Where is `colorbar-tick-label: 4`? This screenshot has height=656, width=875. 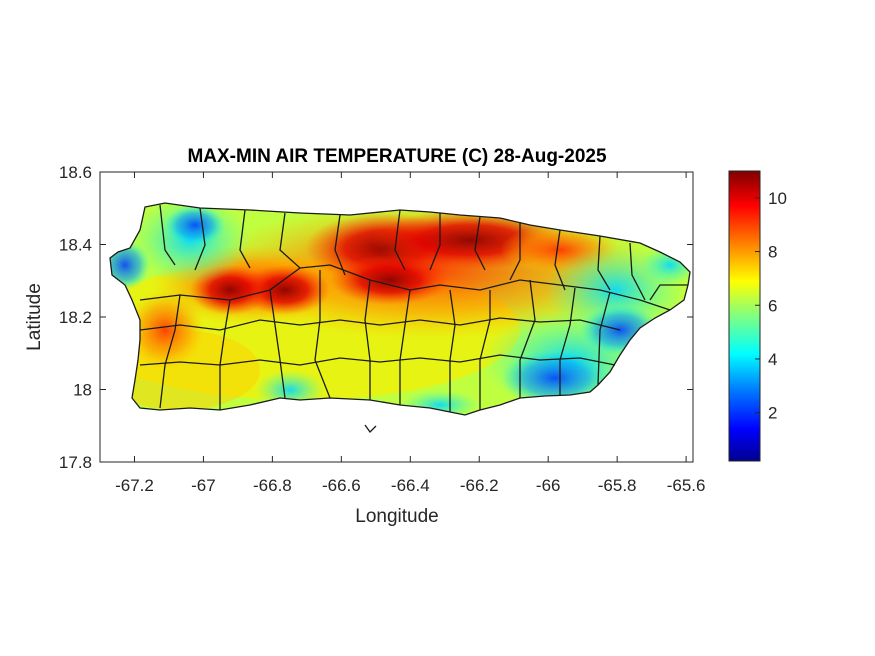
colorbar-tick-label: 4 is located at coordinates (772, 359).